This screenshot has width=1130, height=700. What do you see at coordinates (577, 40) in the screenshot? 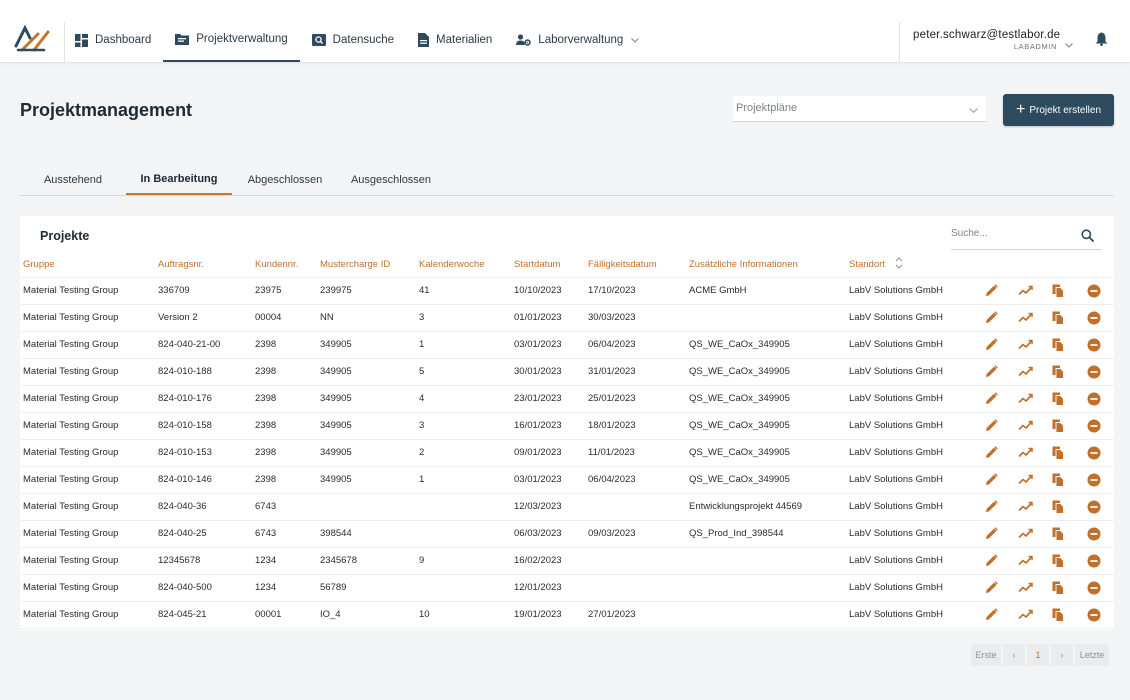
I see `nav-item-laborverwaltung: Laborverwaltung` at bounding box center [577, 40].